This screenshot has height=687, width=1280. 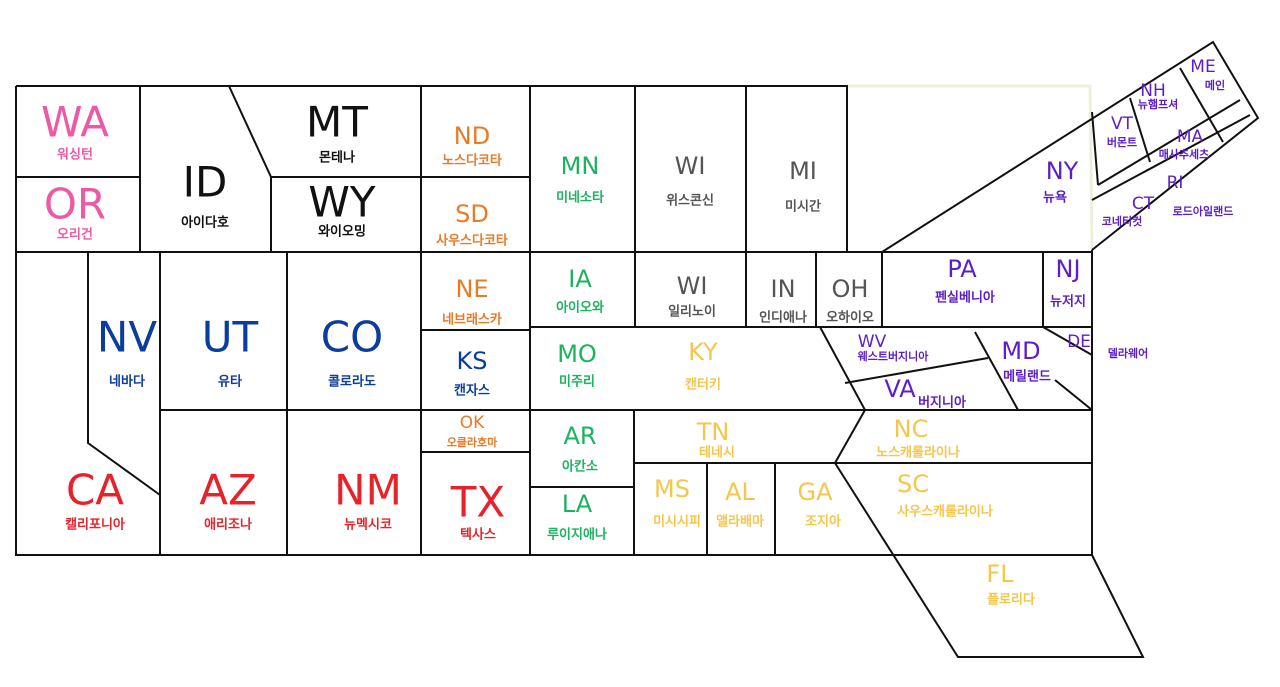 I want to click on state-abbr: ND, so click(x=472, y=136).